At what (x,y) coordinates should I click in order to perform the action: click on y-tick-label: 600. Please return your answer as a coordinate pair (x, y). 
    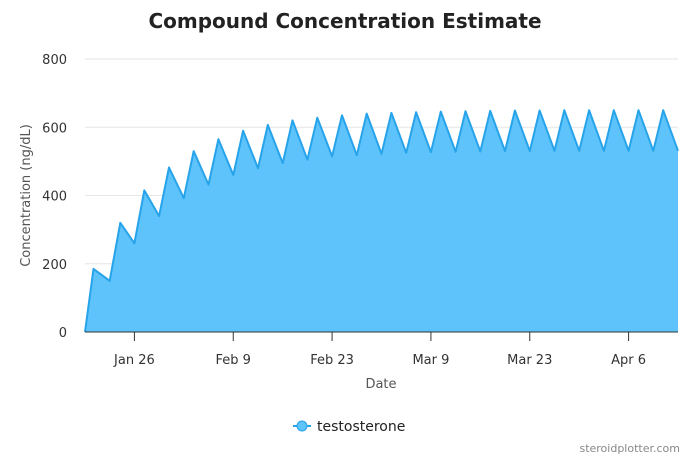
    Looking at the image, I should click on (54, 128).